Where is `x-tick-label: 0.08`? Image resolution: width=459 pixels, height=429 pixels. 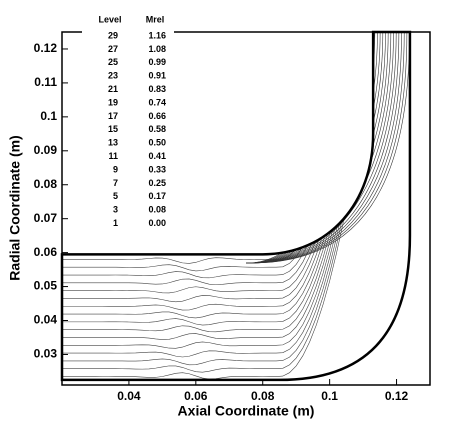 x-tick-label: 0.08 is located at coordinates (263, 396).